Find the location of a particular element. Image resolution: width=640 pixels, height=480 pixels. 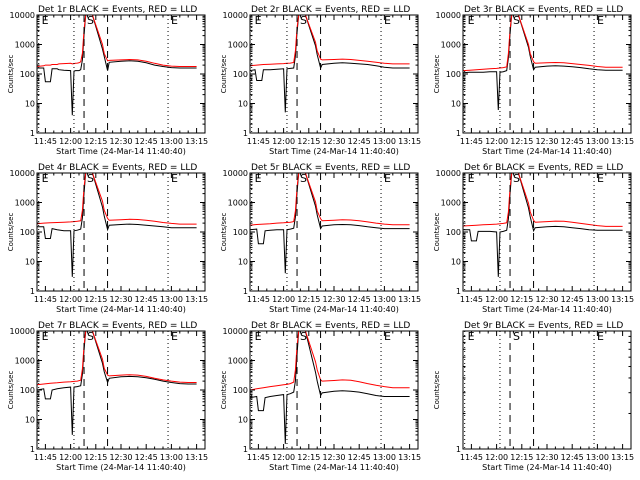

panel-title: Det 9r BLACK = Events, RED = LLD is located at coordinates (543, 326).